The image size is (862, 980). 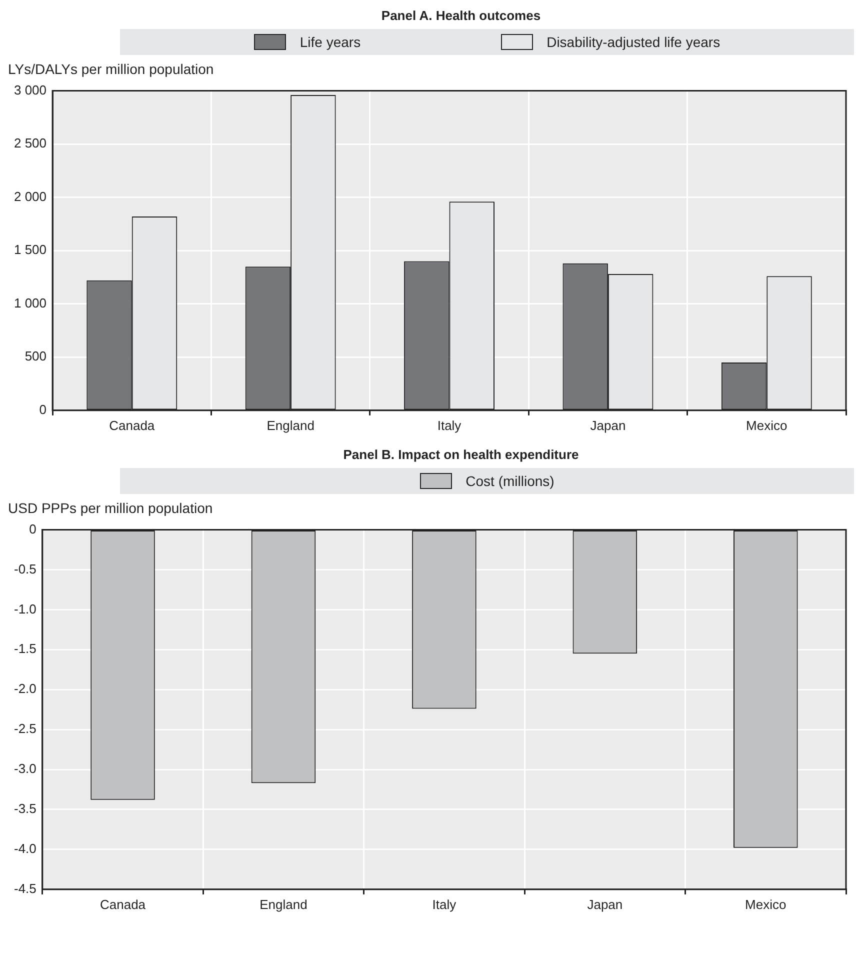 What do you see at coordinates (461, 15) in the screenshot?
I see `chart-title: Panel A. Health outcomes` at bounding box center [461, 15].